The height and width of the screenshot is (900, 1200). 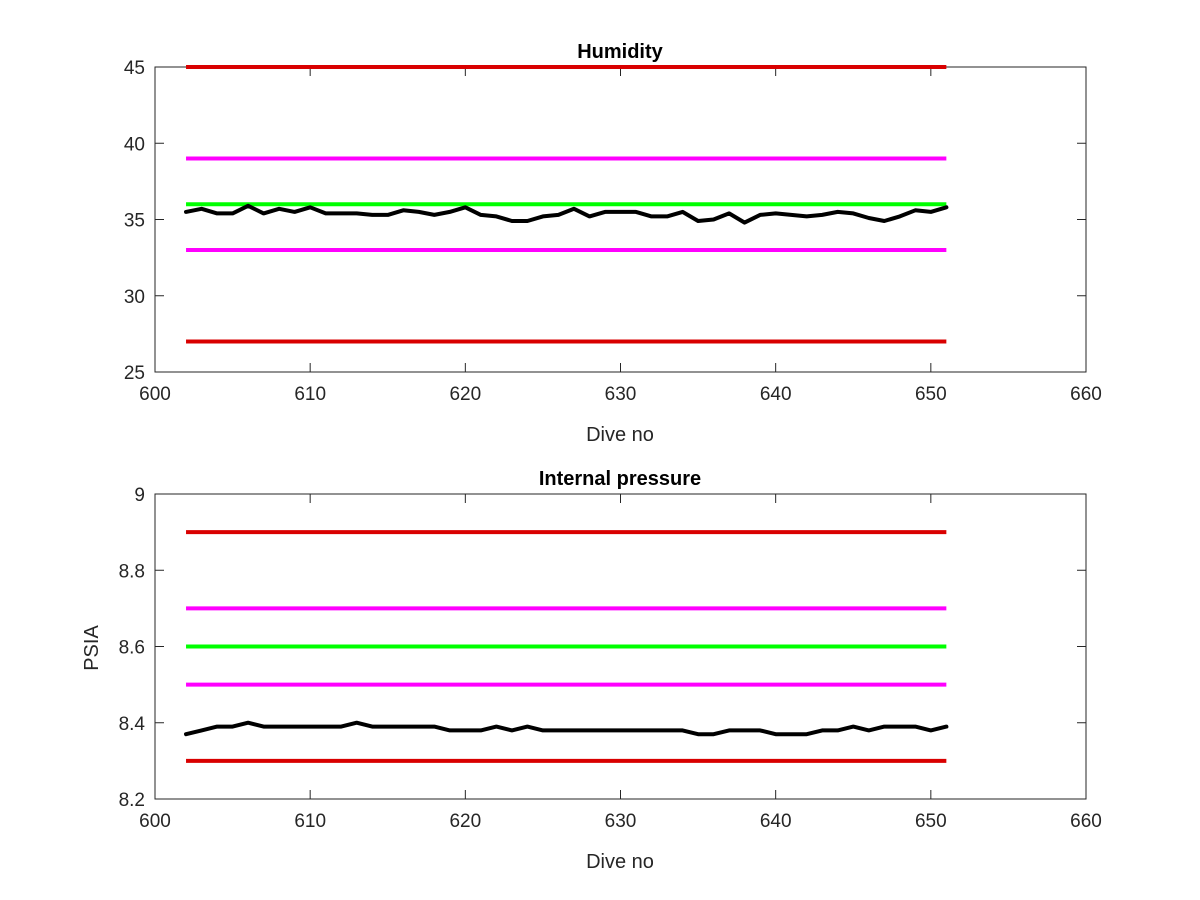 I want to click on y-tick-label: 45, so click(x=134, y=68).